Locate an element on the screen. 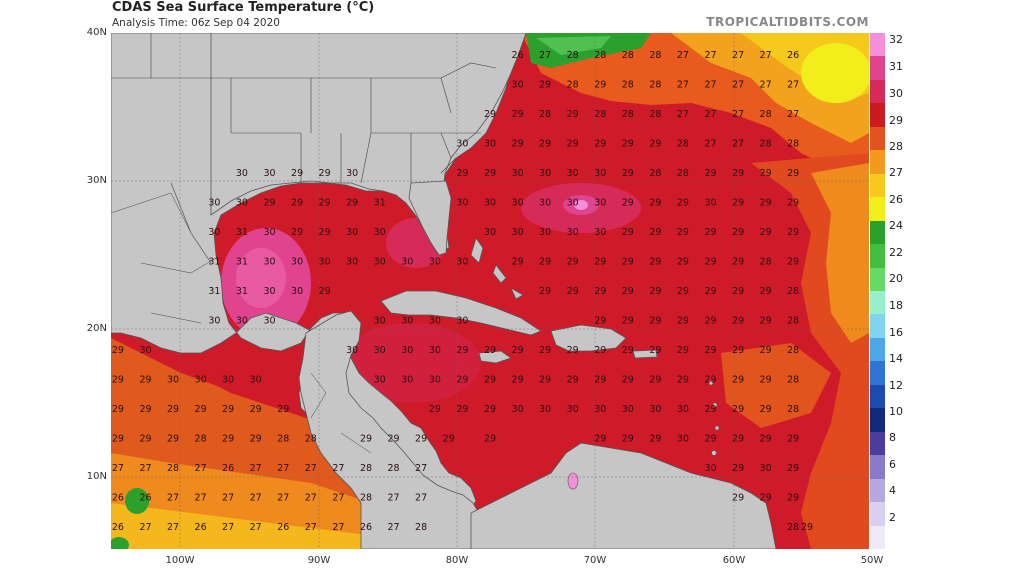 This screenshot has width=1024, height=576. lat-label-10n: 10N is located at coordinates (96, 476).